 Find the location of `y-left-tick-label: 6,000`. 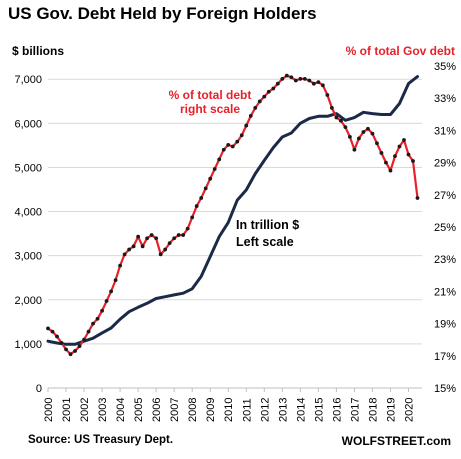

y-left-tick-label: 6,000 is located at coordinates (28, 124).